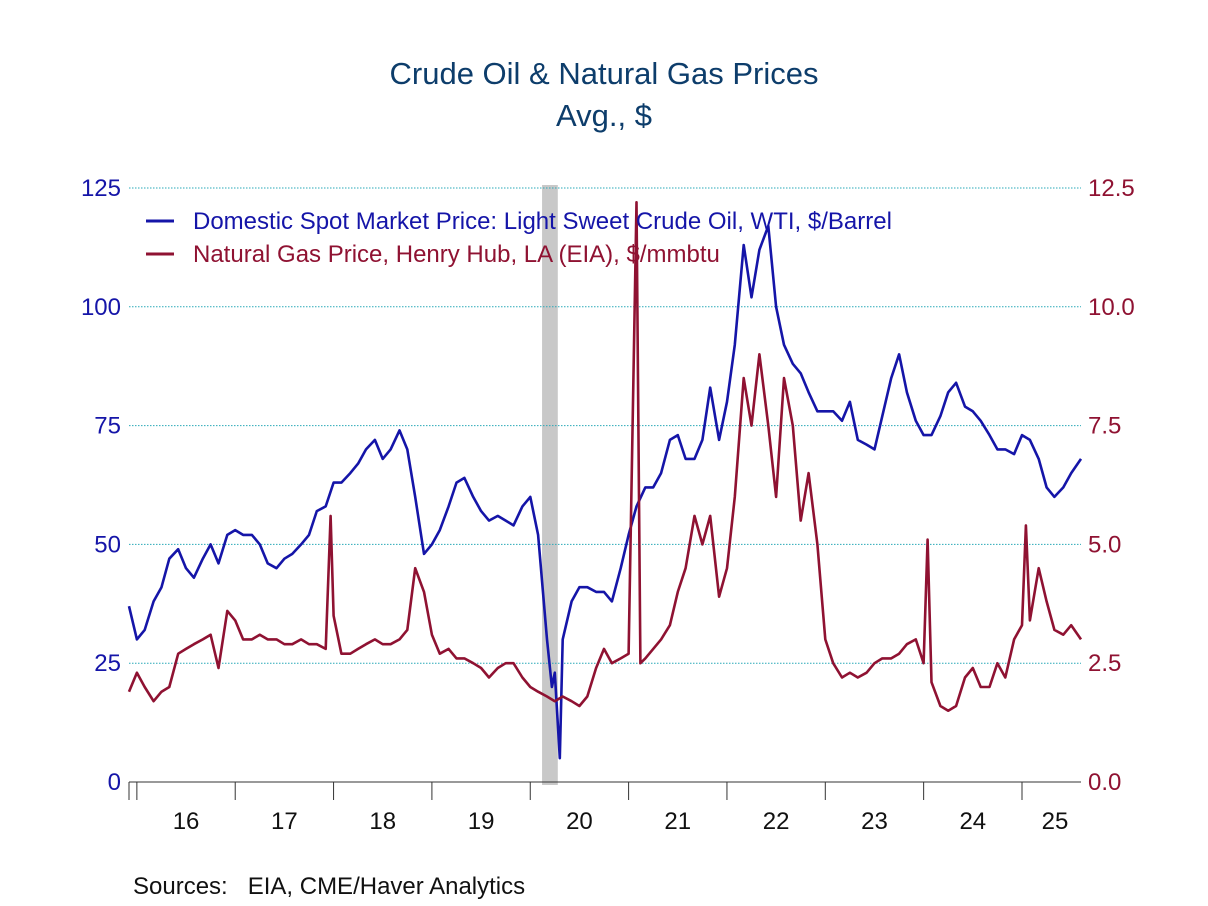 The width and height of the screenshot is (1208, 906). What do you see at coordinates (1111, 188) in the screenshot?
I see `y-right-tick-label: 12.5` at bounding box center [1111, 188].